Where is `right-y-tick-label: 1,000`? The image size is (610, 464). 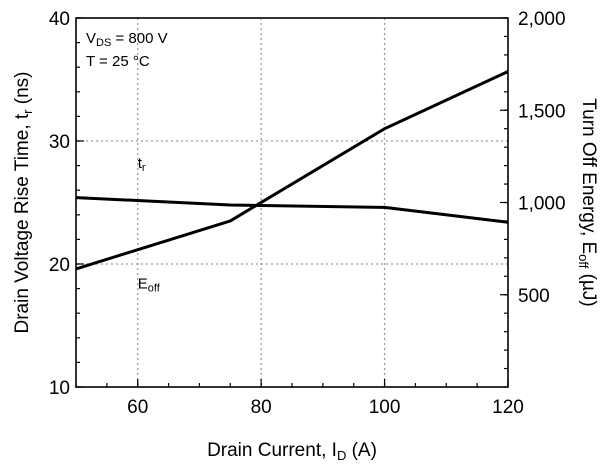 right-y-tick-label: 1,000 is located at coordinates (542, 204).